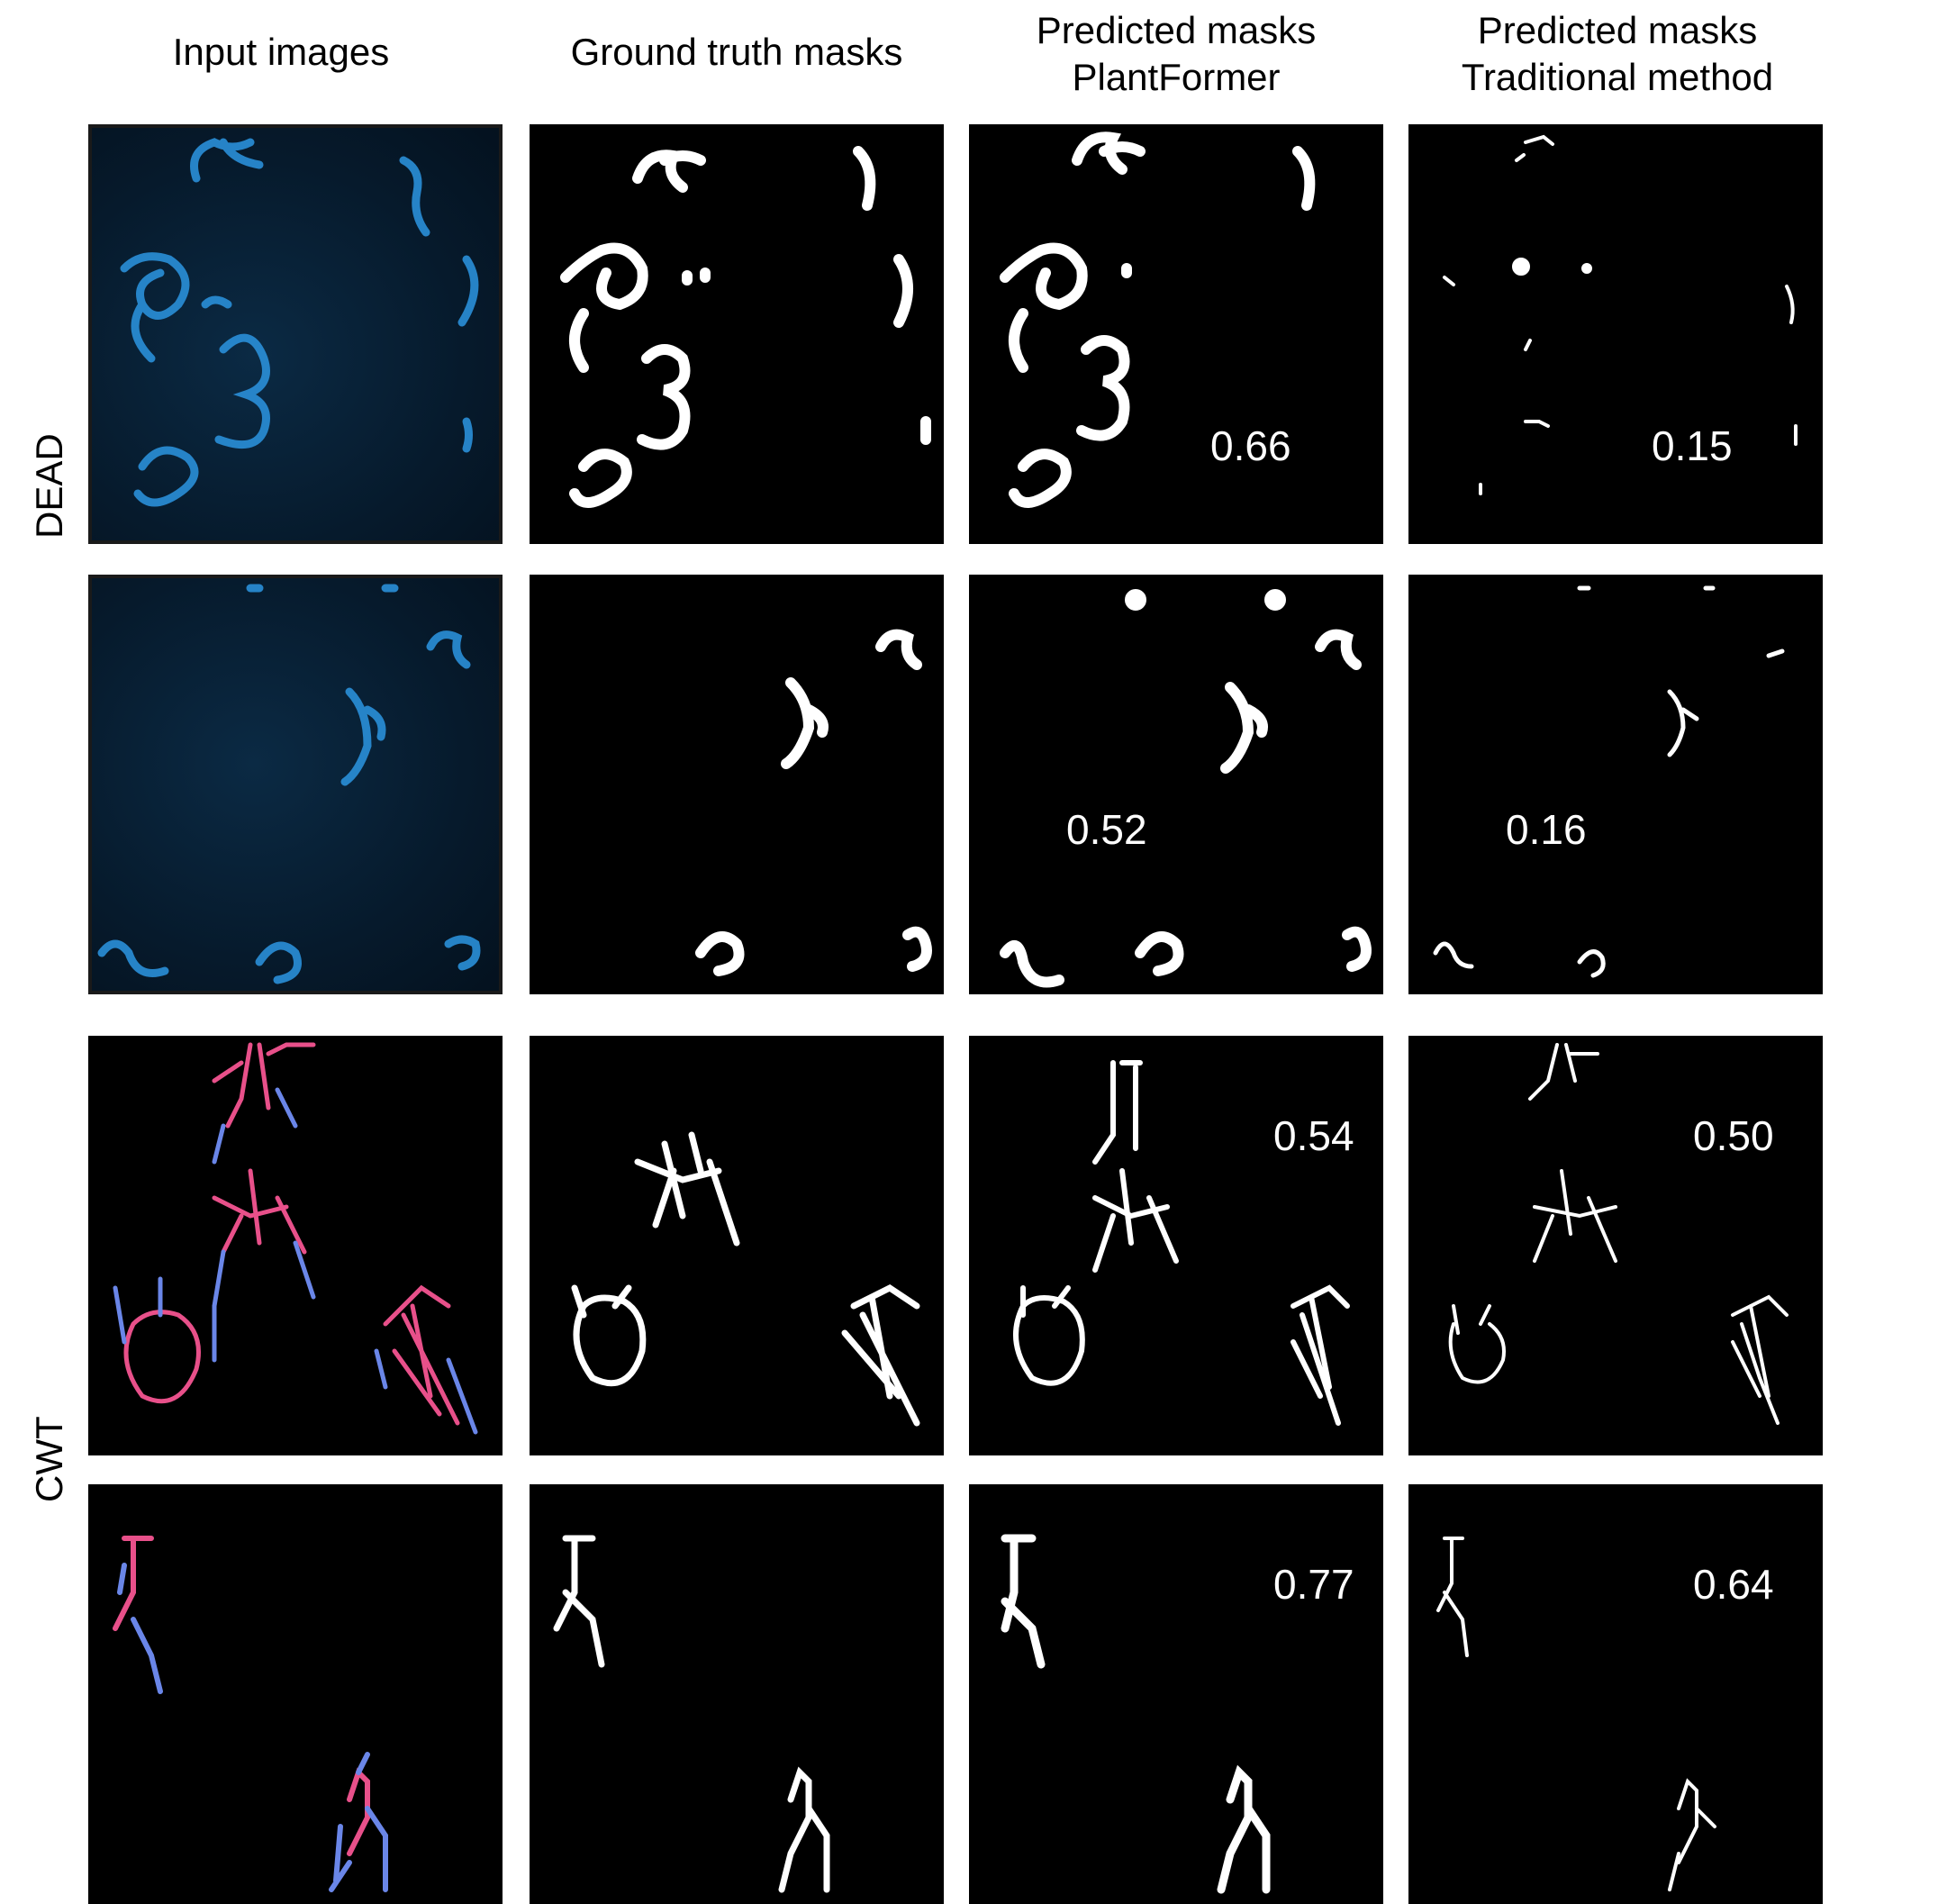 Image resolution: width=1938 pixels, height=1904 pixels. What do you see at coordinates (1546, 830) in the screenshot?
I see `row2-traditional-score: 0.16` at bounding box center [1546, 830].